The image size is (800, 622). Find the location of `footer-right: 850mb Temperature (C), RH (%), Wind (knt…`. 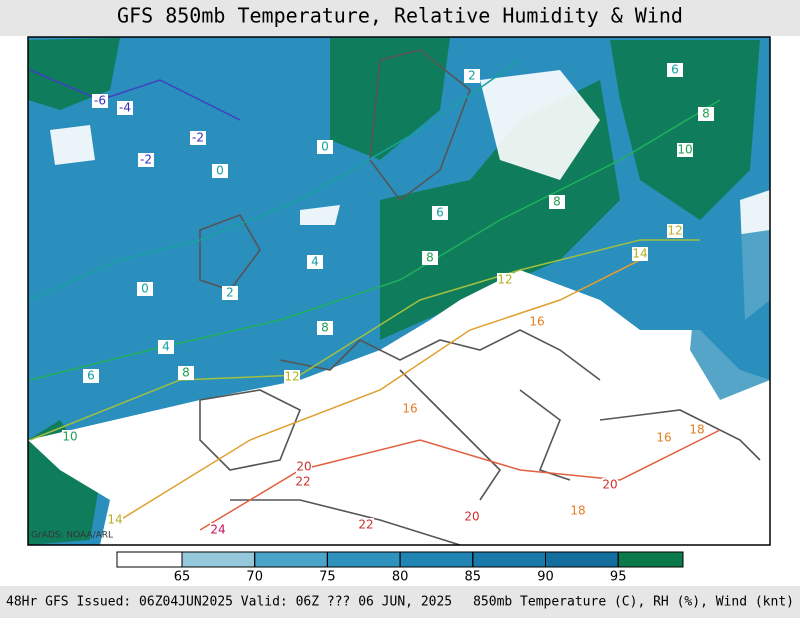

footer-right: 850mb Temperature (C), RH (%), Wind (knt… is located at coordinates (633, 602).